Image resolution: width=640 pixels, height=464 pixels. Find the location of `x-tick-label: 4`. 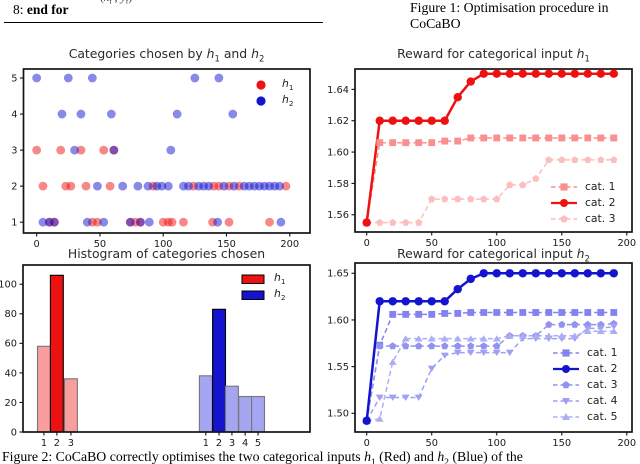

x-tick-label: 4 is located at coordinates (245, 443).